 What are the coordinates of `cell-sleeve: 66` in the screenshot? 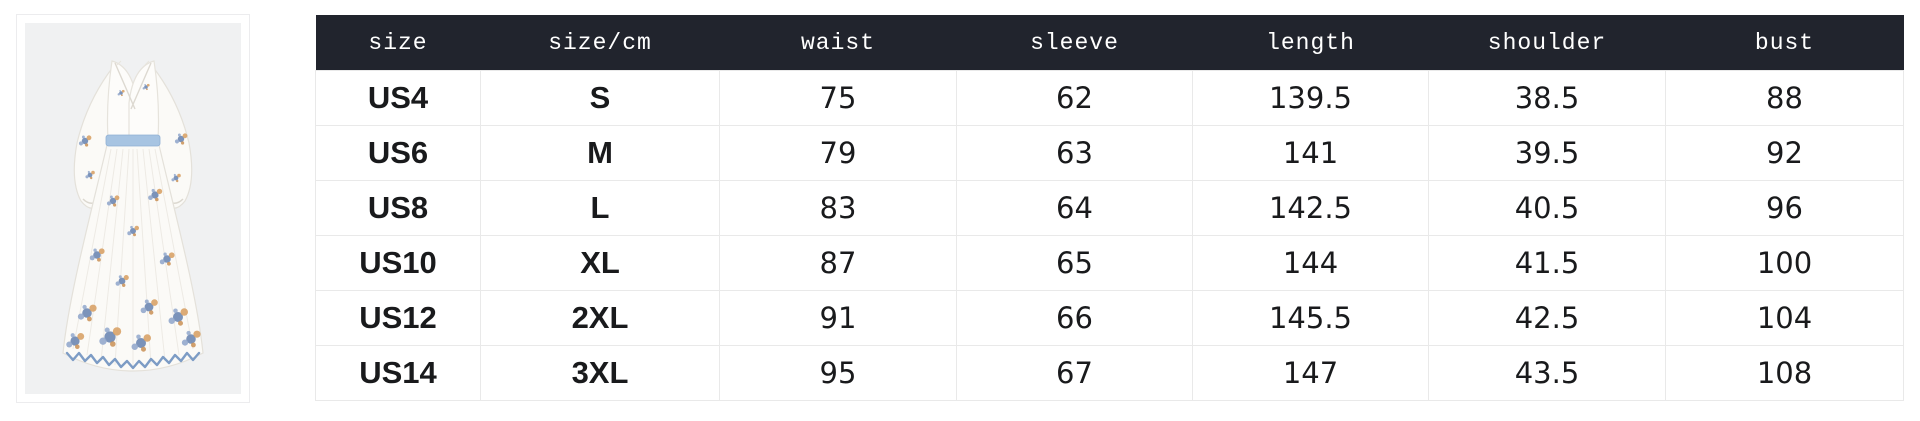 It's located at (1074, 318).